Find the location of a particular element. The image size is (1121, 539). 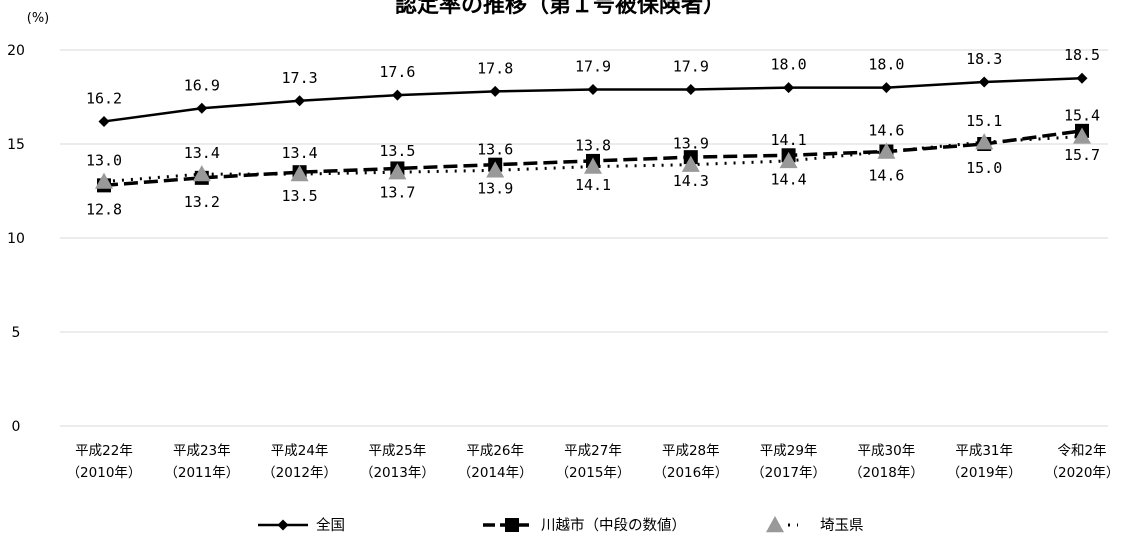

data-label: 13.7 is located at coordinates (397, 192).